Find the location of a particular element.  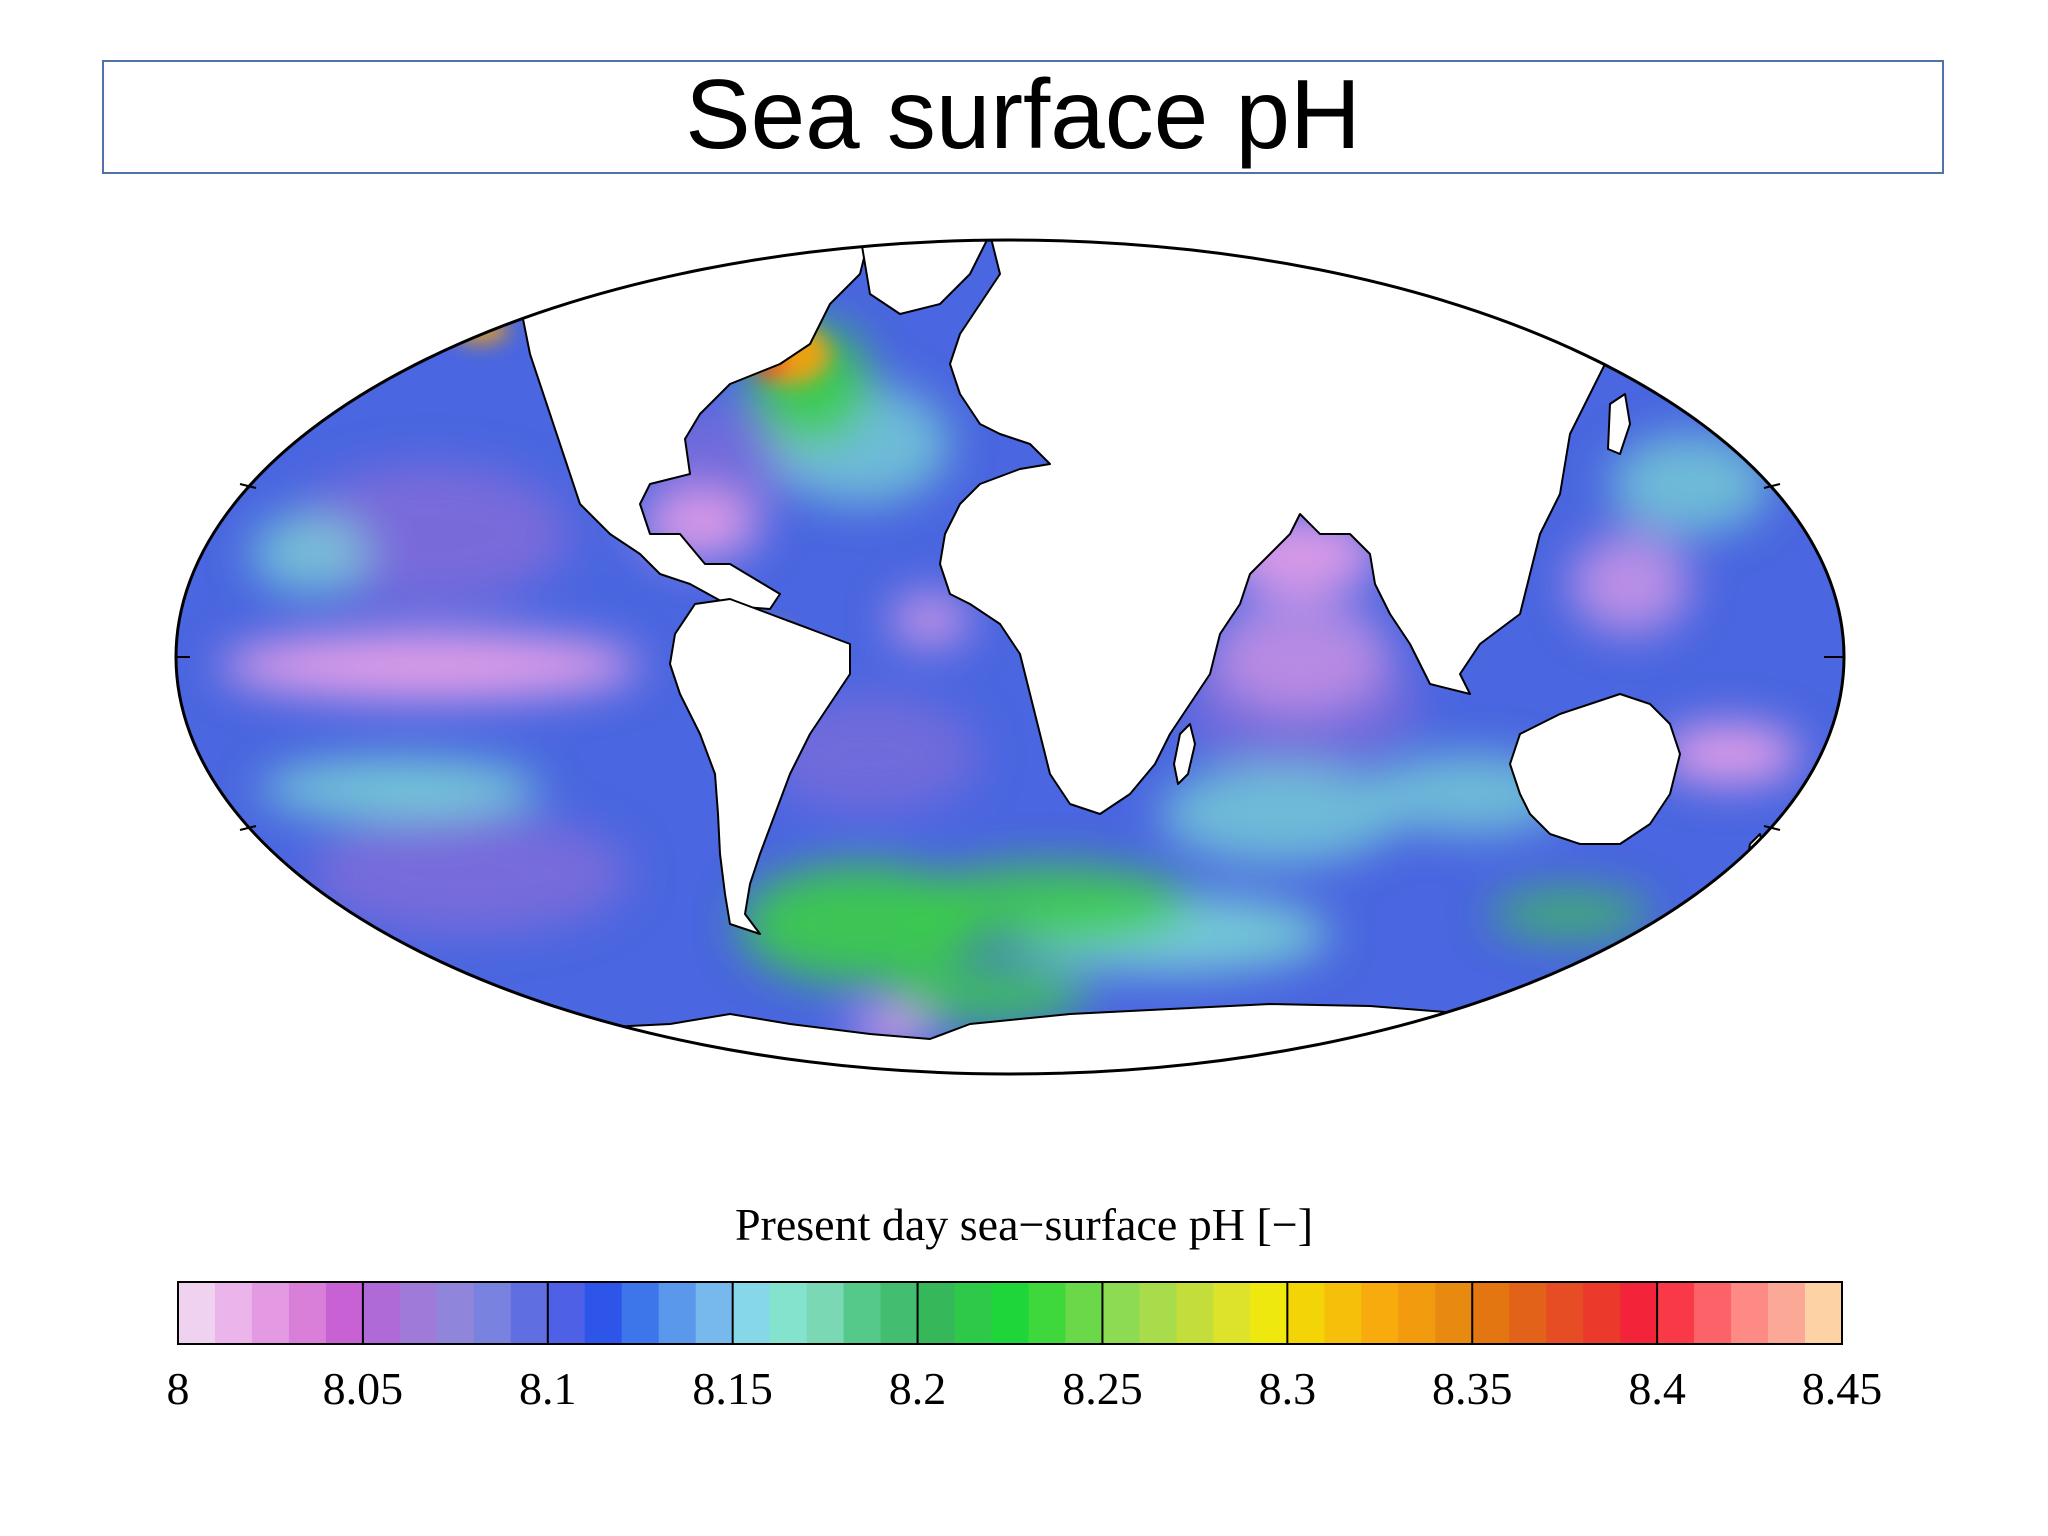

land-south-america is located at coordinates (760, 766).